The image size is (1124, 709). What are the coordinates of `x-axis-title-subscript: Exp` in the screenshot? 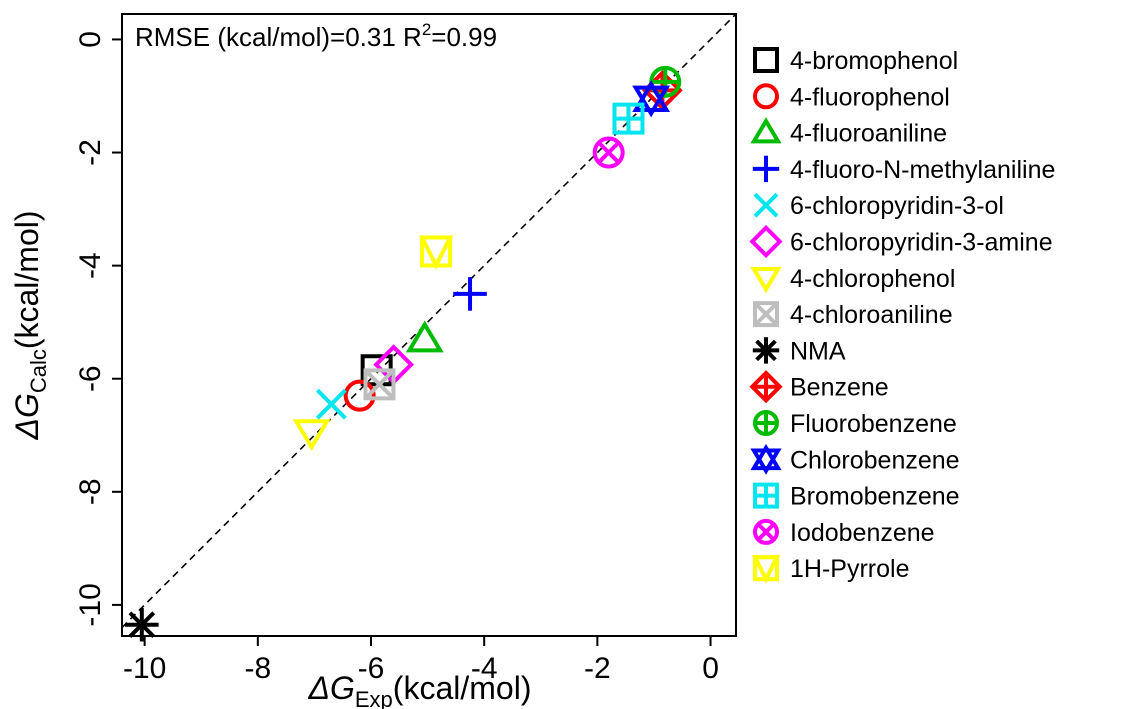 It's located at (374, 698).